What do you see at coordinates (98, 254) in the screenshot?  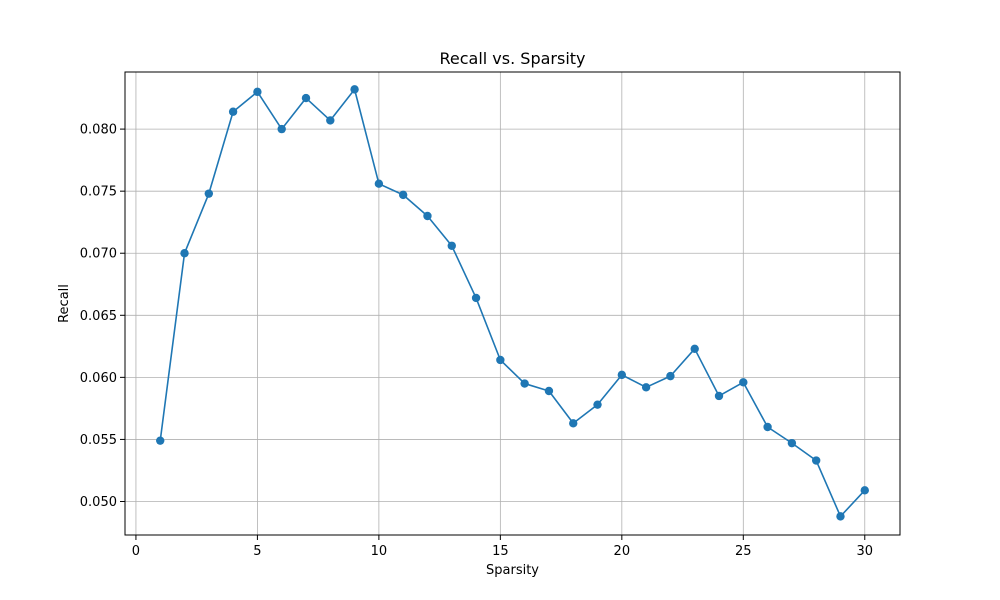 I see `y-tick-label: 0.070` at bounding box center [98, 254].